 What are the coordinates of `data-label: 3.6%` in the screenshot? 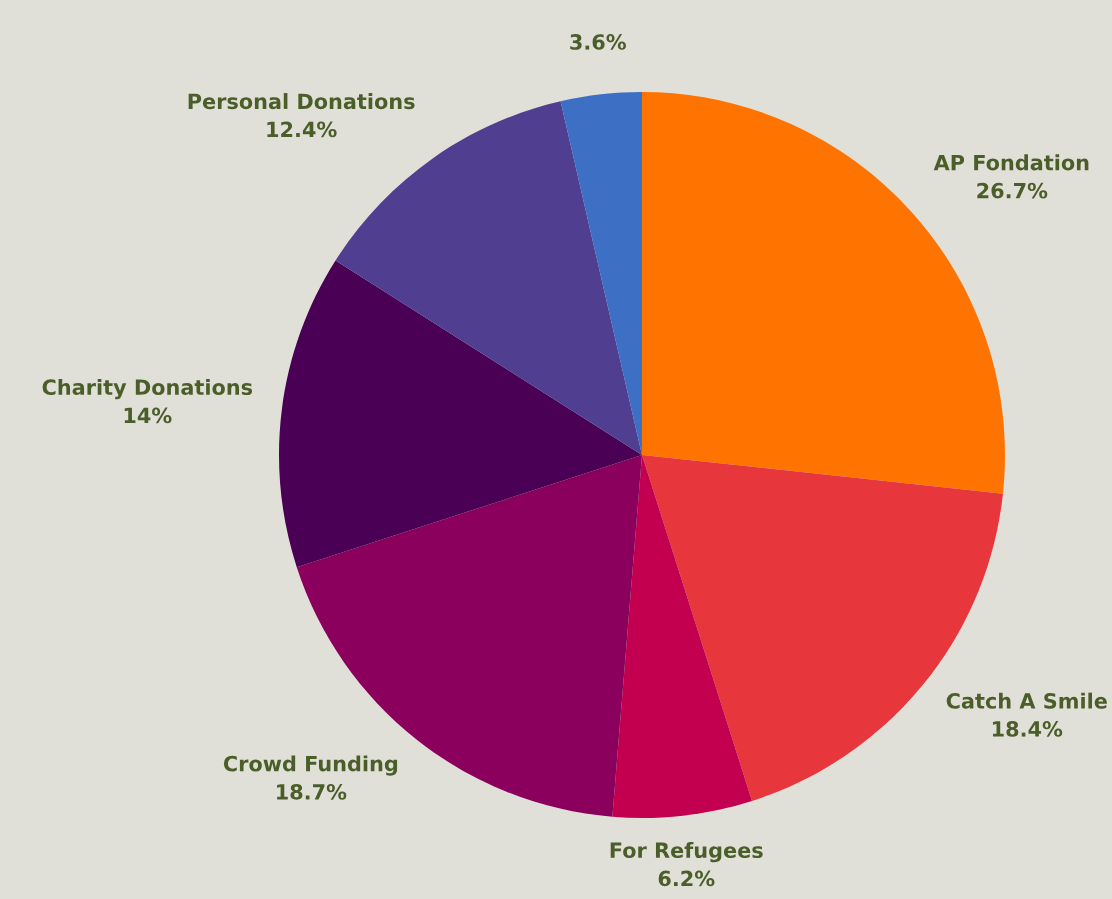 It's located at (598, 42).